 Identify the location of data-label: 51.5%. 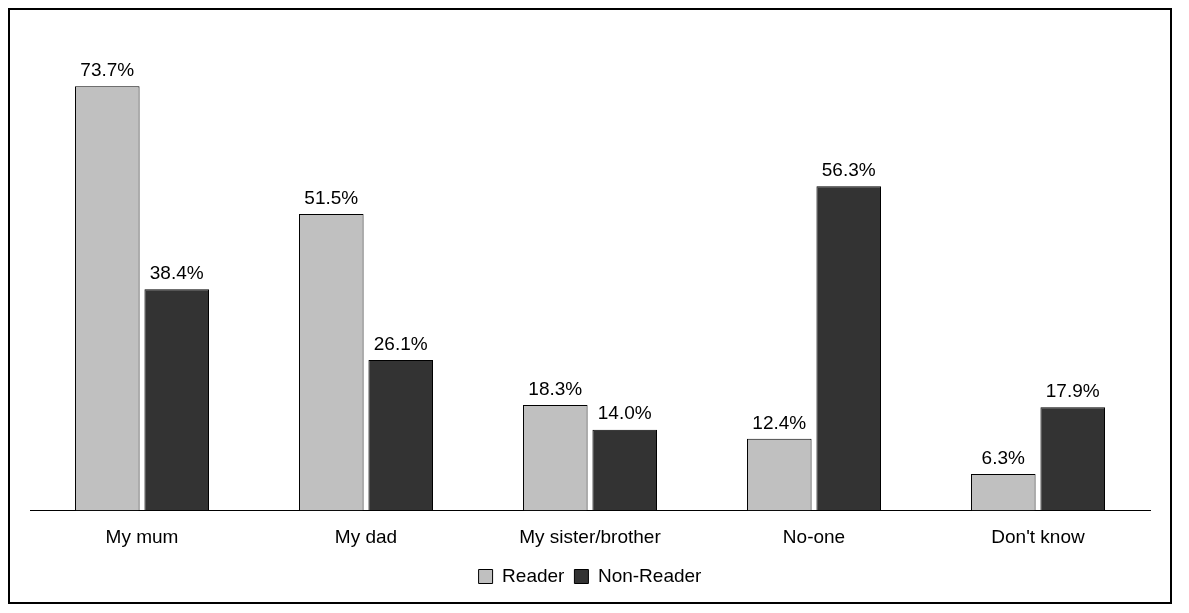
(331, 197).